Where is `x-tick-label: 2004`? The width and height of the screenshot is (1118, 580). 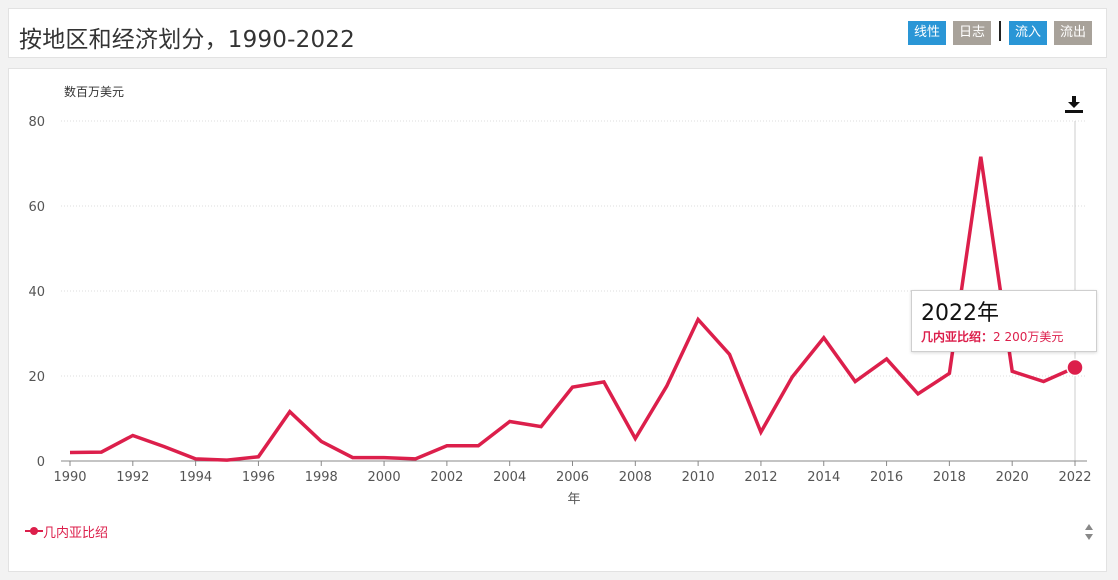
x-tick-label: 2004 is located at coordinates (509, 477).